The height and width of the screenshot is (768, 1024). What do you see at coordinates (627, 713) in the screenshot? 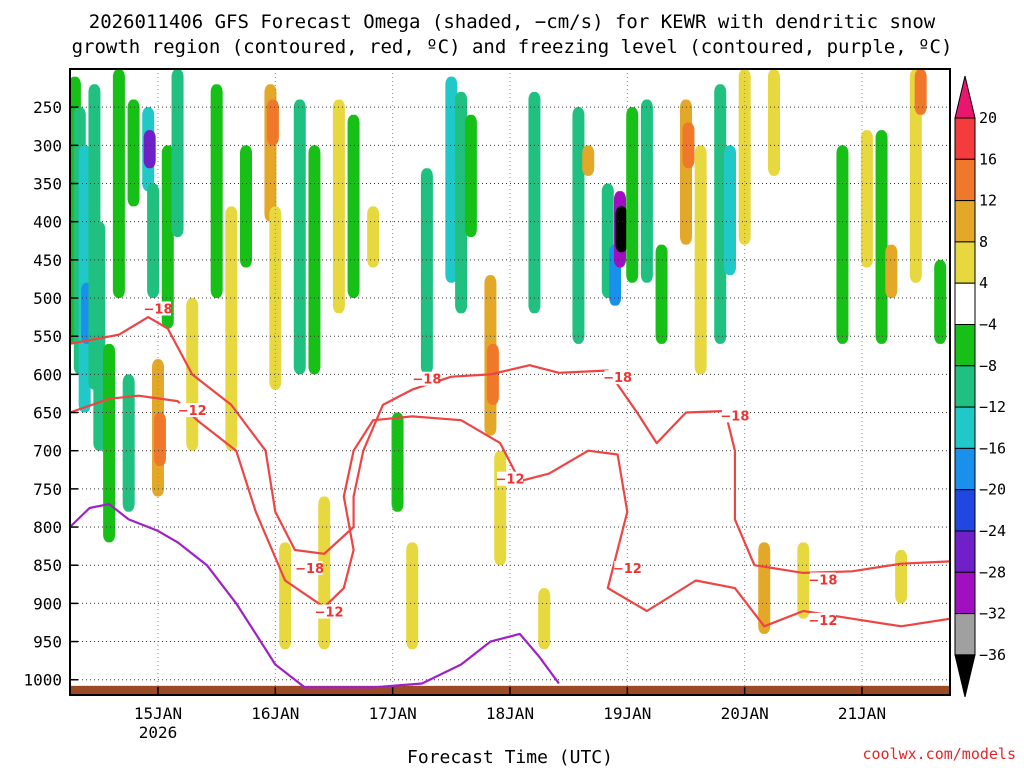
I see `x-tick-label: 19JAN` at bounding box center [627, 713].